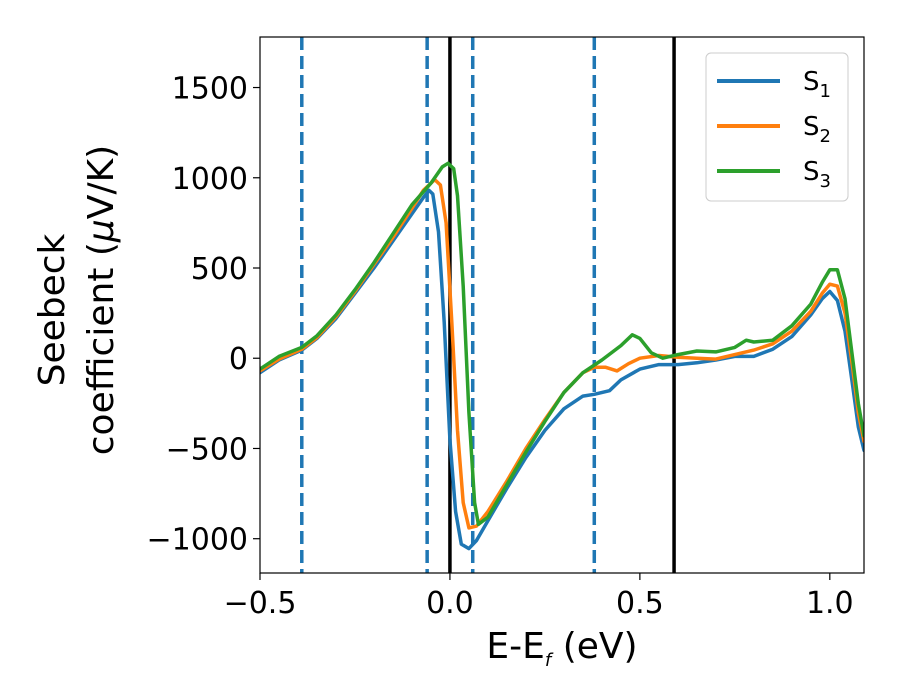 The width and height of the screenshot is (900, 700). I want to click on legend-label-3: S3, so click(817, 174).